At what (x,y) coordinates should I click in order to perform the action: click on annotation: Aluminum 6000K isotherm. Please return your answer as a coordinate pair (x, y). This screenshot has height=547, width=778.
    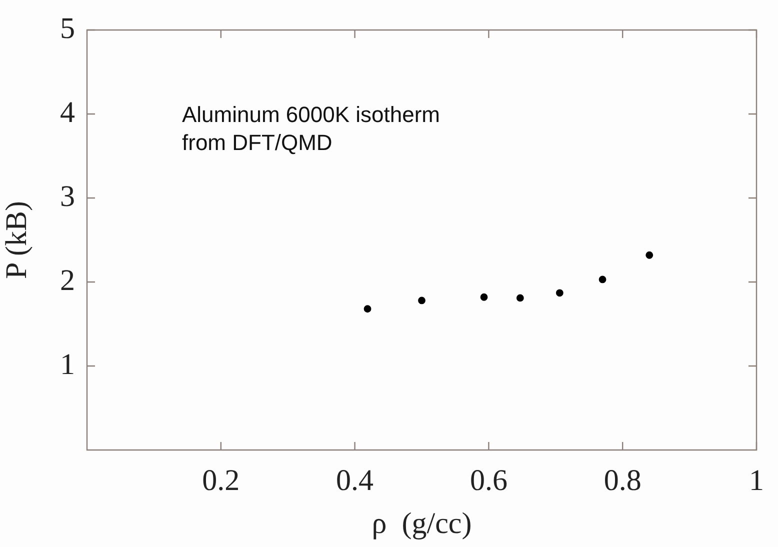
    Looking at the image, I should click on (311, 115).